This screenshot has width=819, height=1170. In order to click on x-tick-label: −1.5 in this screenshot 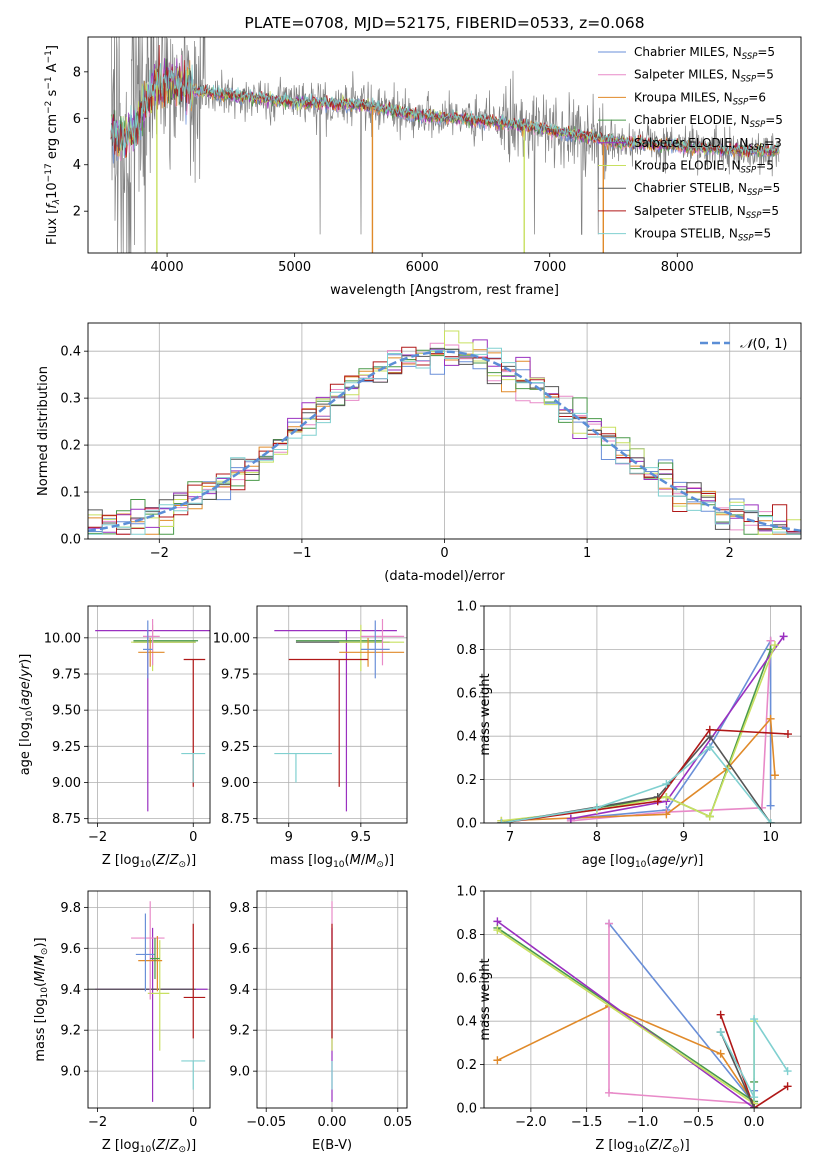, I will do `click(587, 1122)`.